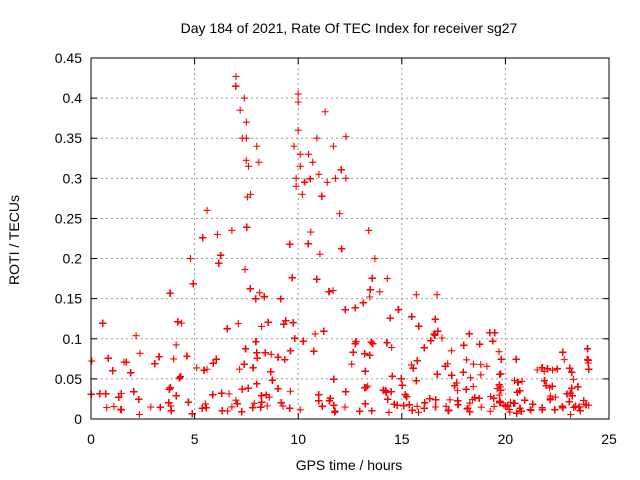 The width and height of the screenshot is (640, 480). I want to click on y-tick-label: 0.3, so click(73, 178).